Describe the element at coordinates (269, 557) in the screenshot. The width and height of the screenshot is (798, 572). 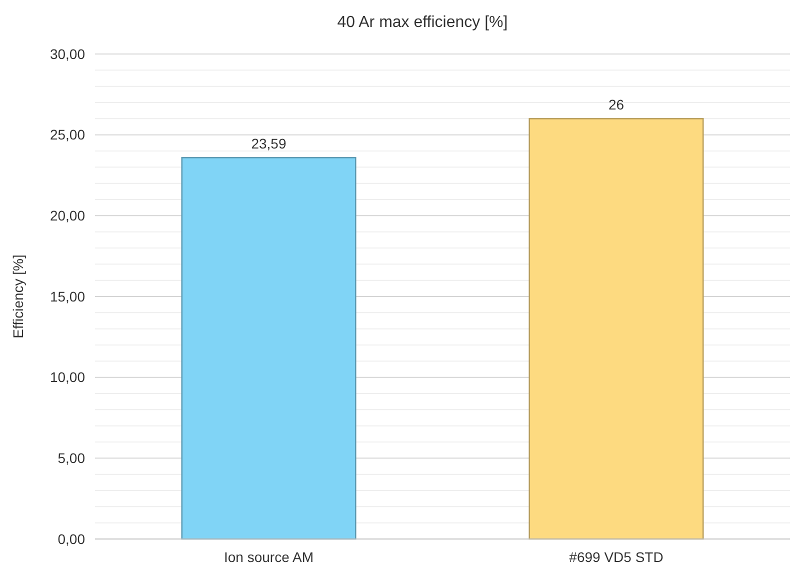
I see `x-tick-label: Ion source AM` at that location.